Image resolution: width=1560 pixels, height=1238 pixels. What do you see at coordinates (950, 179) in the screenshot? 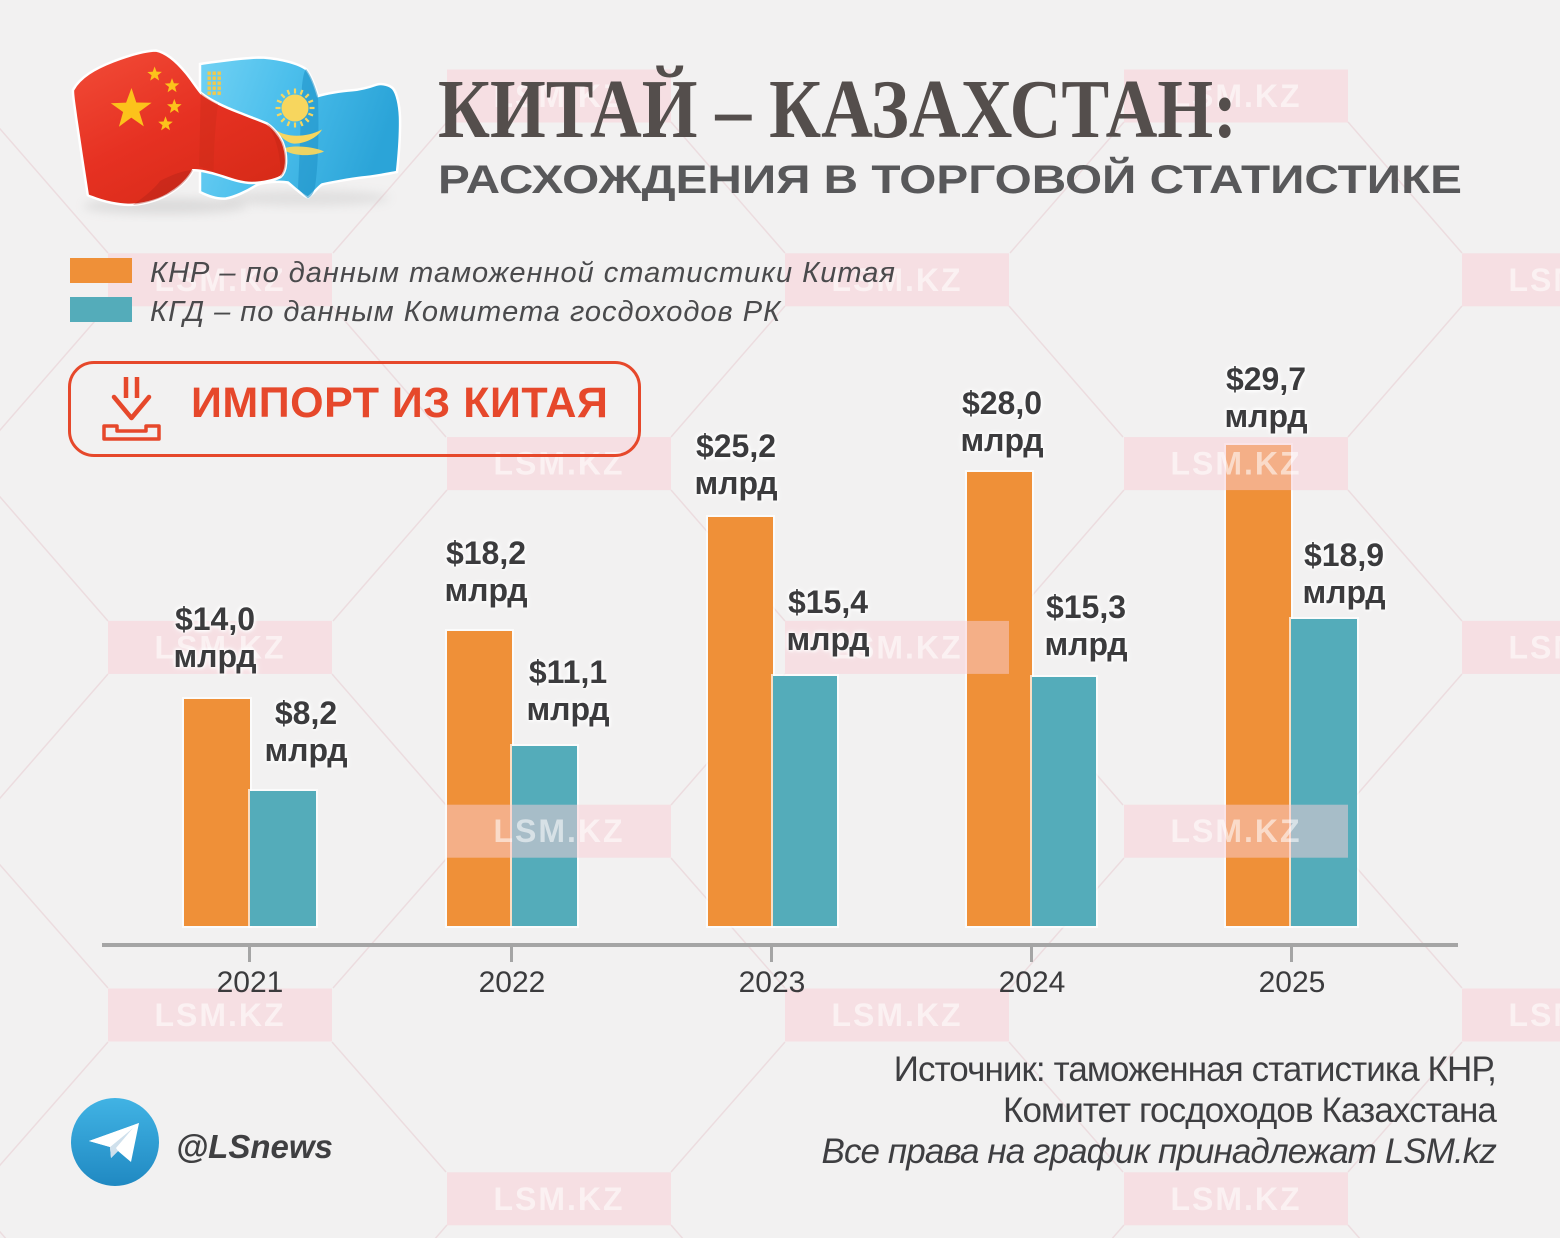
I see `svg-text:РАСХОЖДЕНИЯ В ТОРГОВОЙ СТАТИСТ: РАСХОЖДЕНИЯ В ТОРГОВОЙ СТАТИСТИКЕ` at bounding box center [950, 179].